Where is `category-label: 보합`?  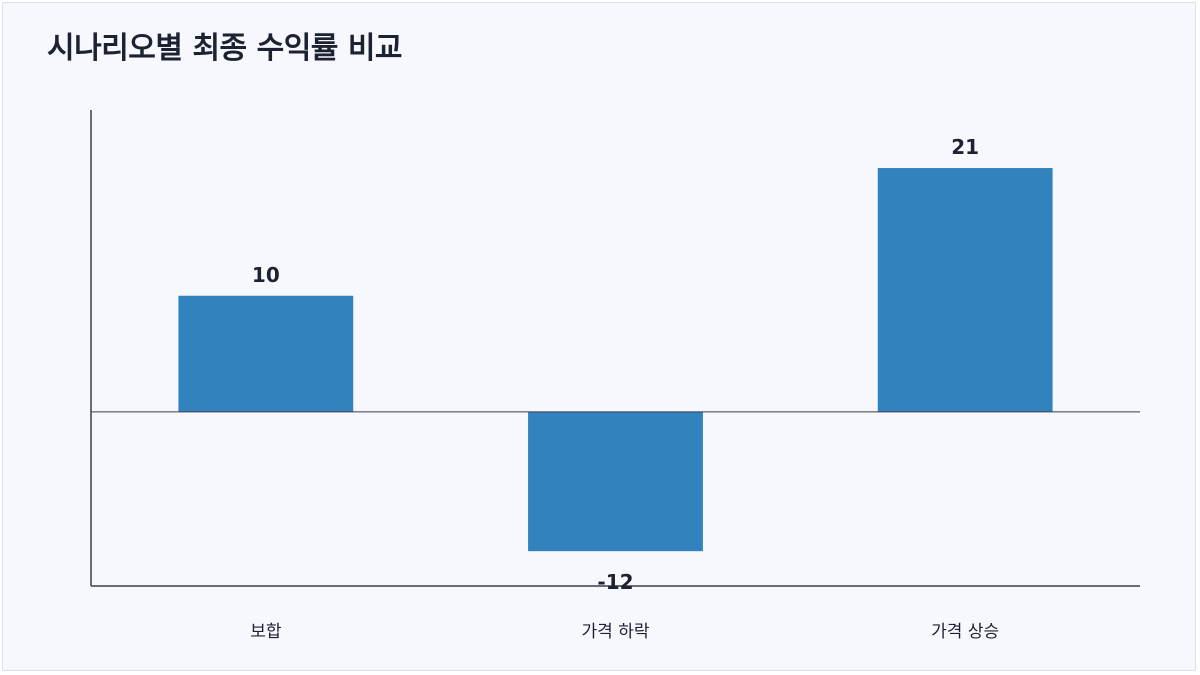 category-label: 보합 is located at coordinates (266, 632).